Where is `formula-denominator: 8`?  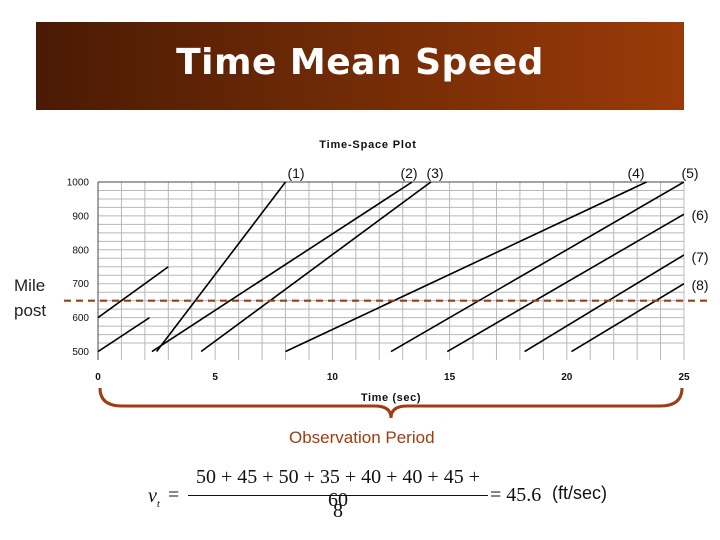
formula-denominator: 8 is located at coordinates (338, 511).